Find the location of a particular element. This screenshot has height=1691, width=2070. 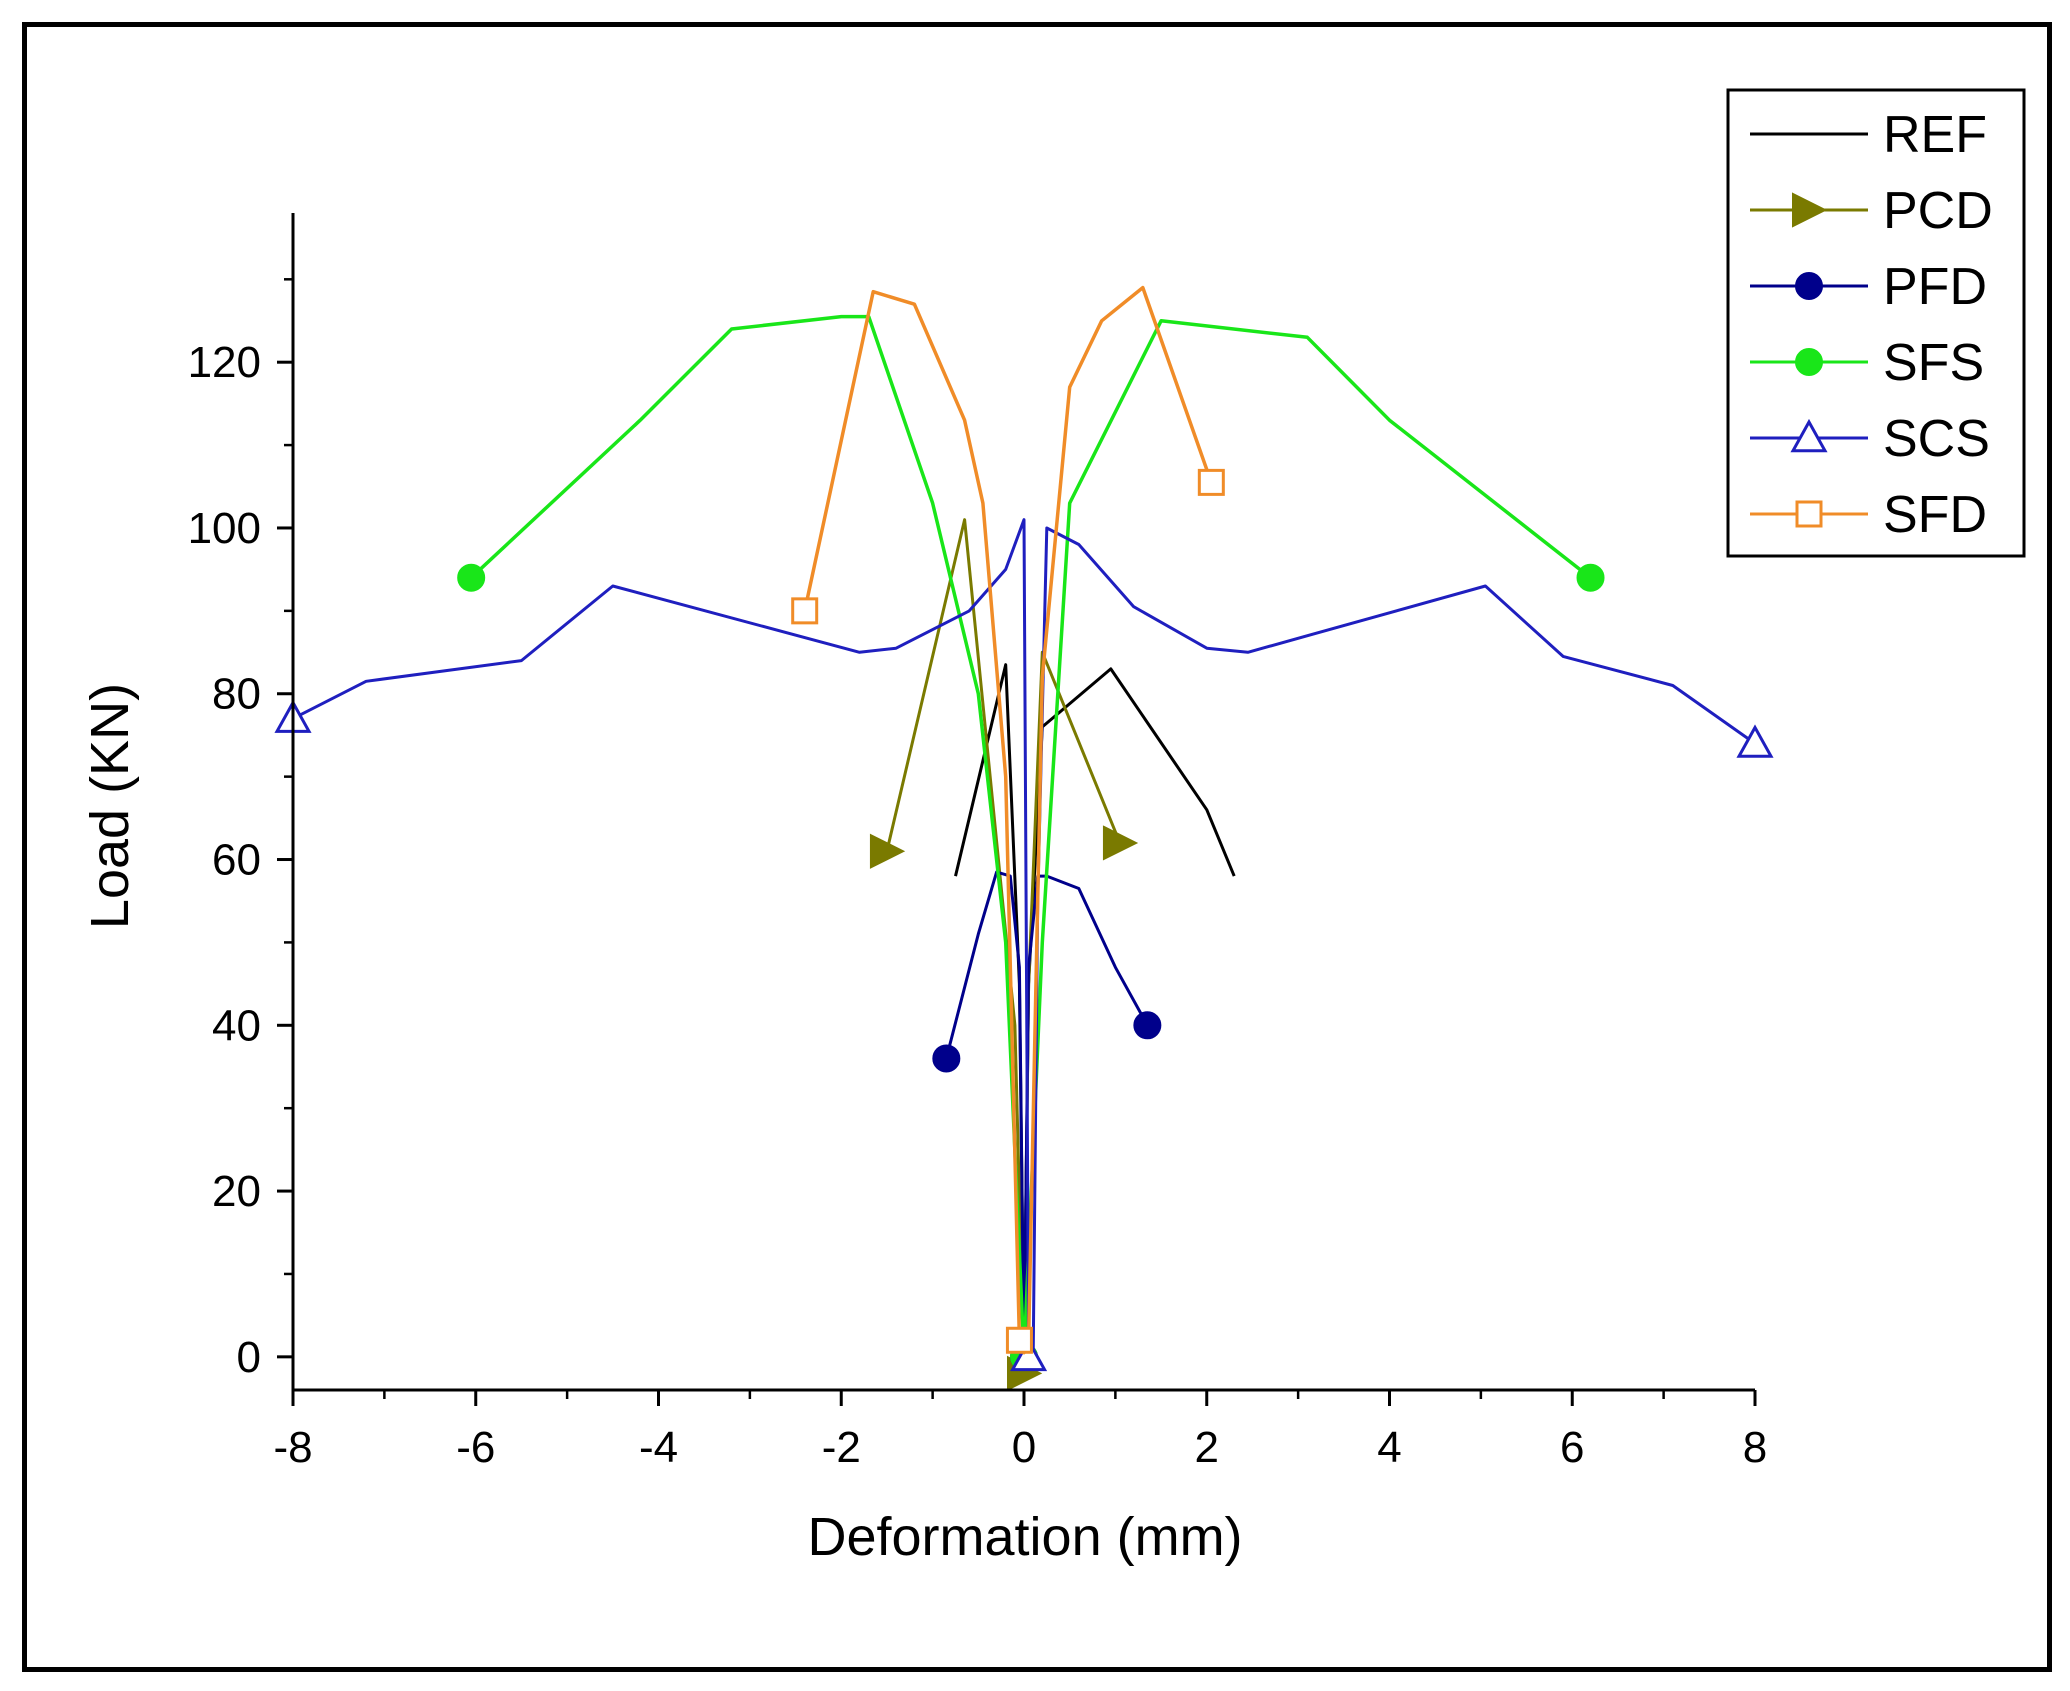

series-line-pfd is located at coordinates (1046, 1114).